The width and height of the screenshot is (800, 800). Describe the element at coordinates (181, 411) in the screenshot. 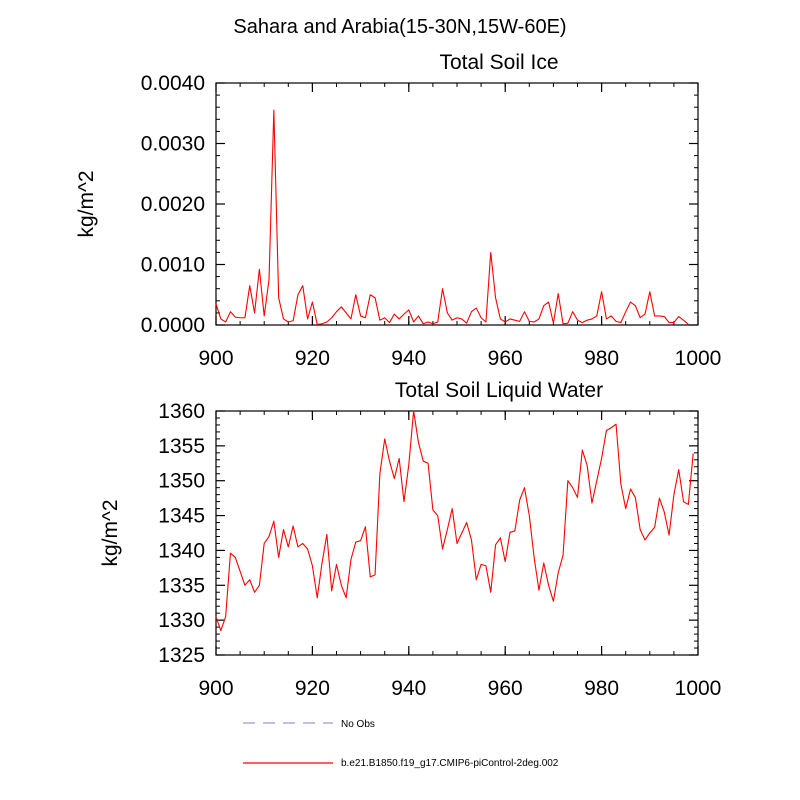

I see `y-tick-label: 1360` at that location.